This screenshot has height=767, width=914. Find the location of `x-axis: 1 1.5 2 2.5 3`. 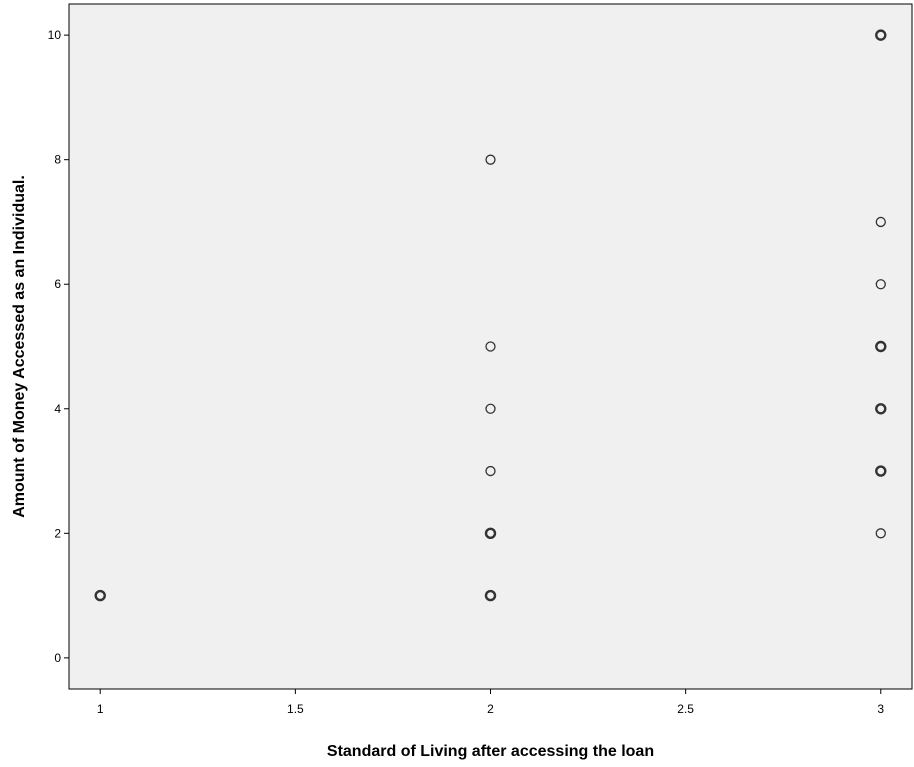

x-axis: 1 1.5 2 2.5 3 is located at coordinates (490, 702).